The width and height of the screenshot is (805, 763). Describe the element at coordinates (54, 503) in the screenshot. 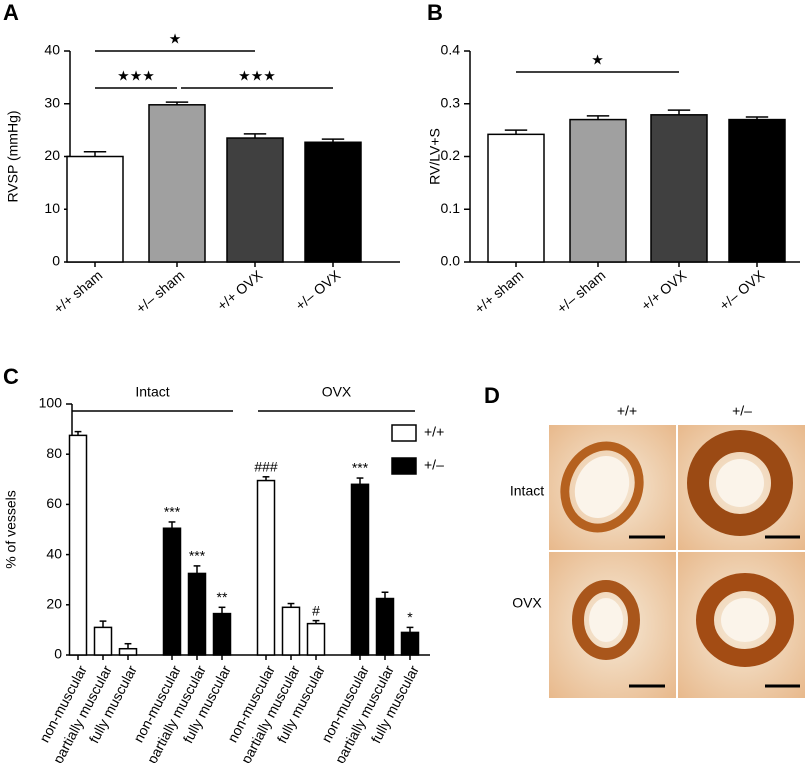

I see `y-tick-label: 60` at that location.